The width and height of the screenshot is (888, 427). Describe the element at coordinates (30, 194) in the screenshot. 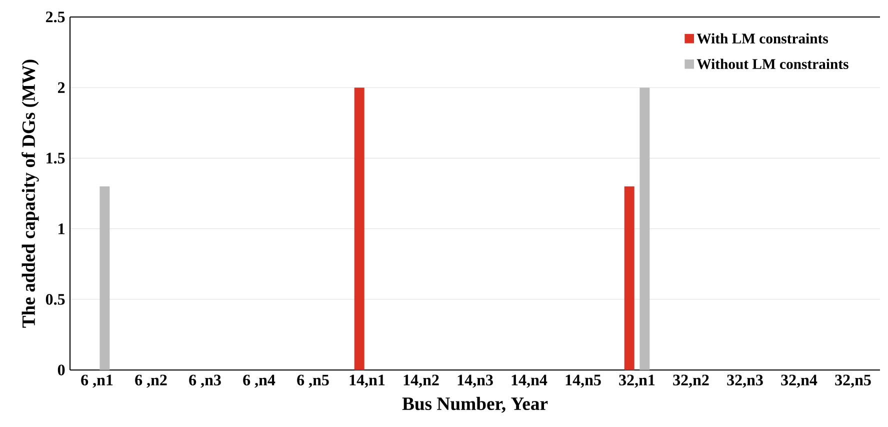

I see `y-axis-title: The added capacity of DGs (MW)` at that location.